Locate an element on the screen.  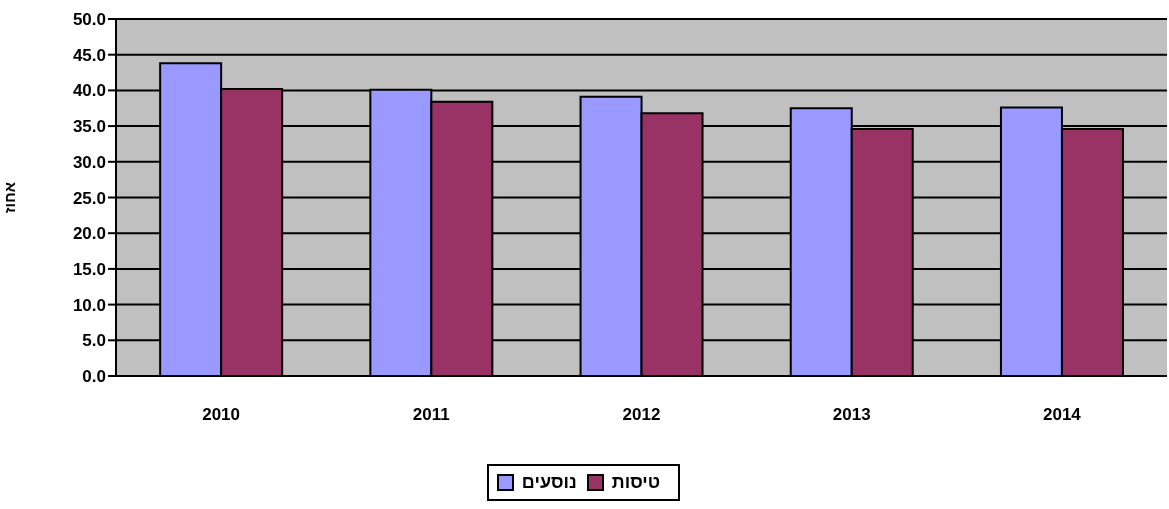
y-tick-label: 20.0 is located at coordinates (89, 234).